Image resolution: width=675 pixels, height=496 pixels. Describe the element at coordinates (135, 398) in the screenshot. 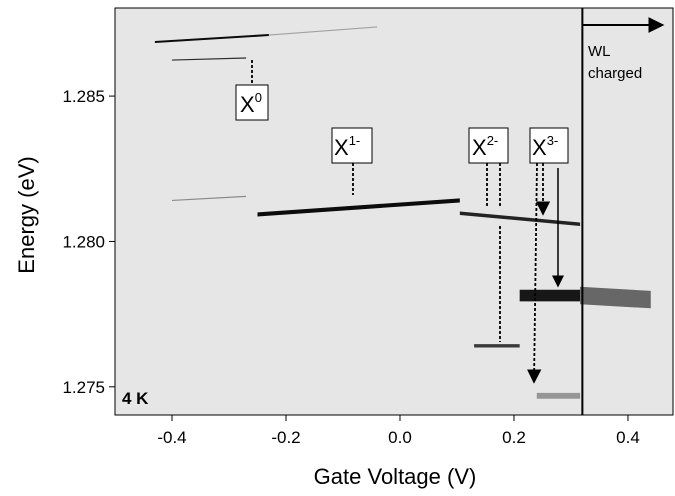

I see `temperature-label: 4 K` at that location.